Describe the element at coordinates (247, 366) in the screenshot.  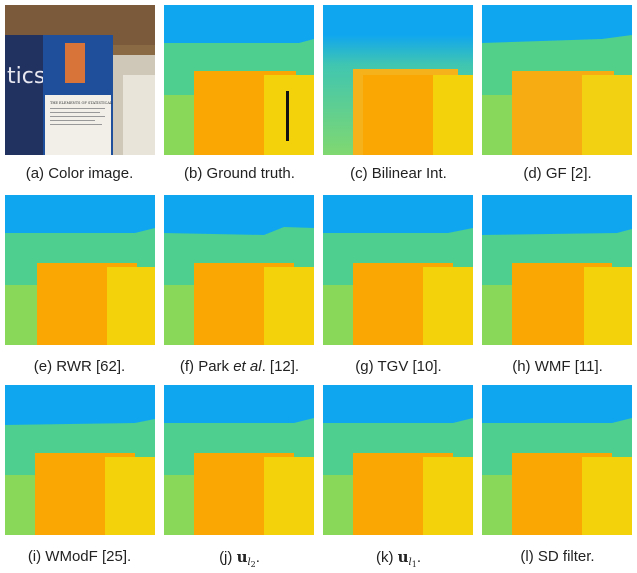
I see `caption-park-etal: et al` at that location.